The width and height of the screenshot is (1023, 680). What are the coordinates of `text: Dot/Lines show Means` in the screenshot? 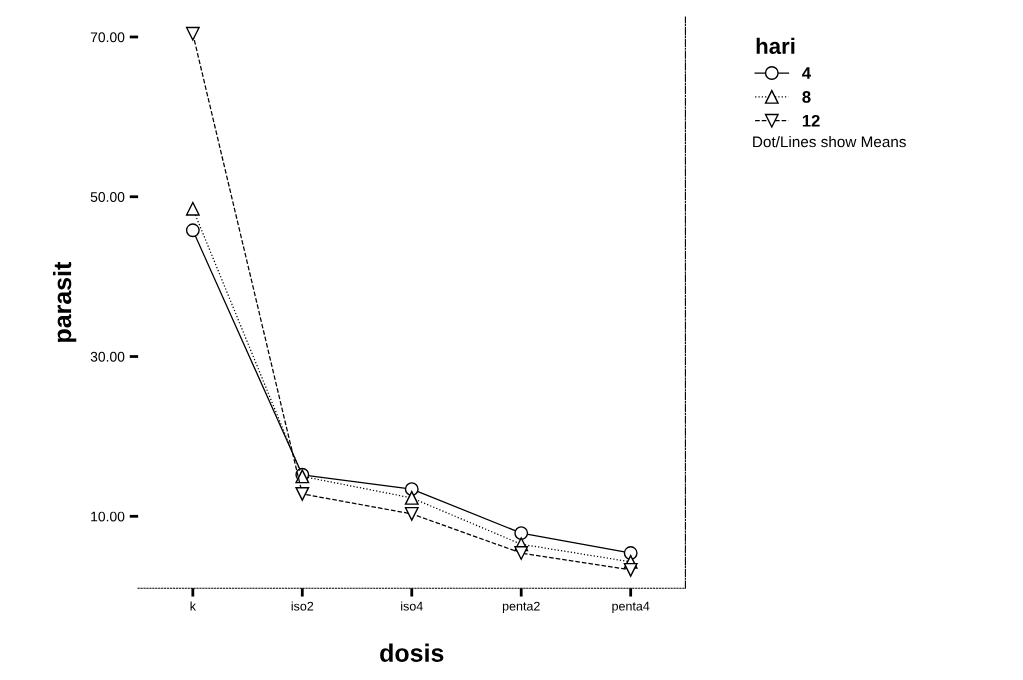 It's located at (829, 142).